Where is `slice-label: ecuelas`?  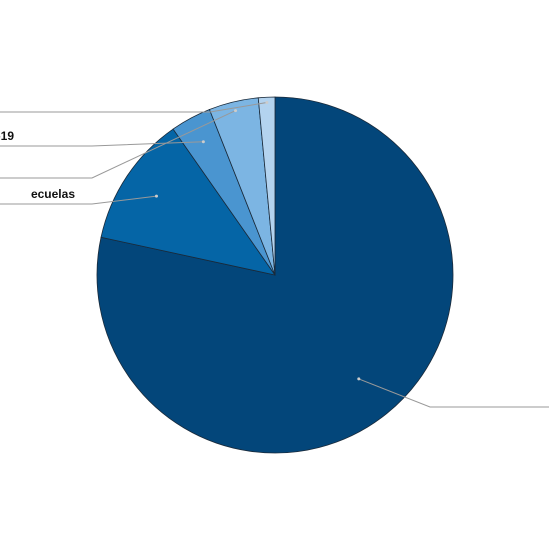 slice-label: ecuelas is located at coordinates (53, 194).